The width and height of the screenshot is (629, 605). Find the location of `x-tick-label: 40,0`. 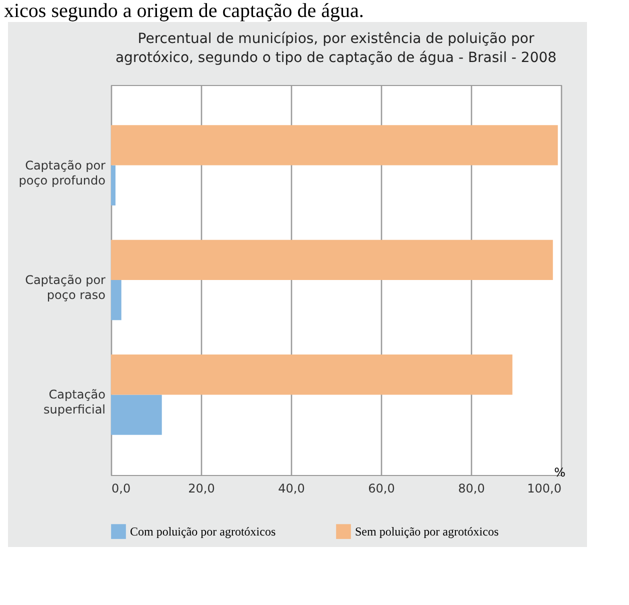

x-tick-label: 40,0 is located at coordinates (291, 489).